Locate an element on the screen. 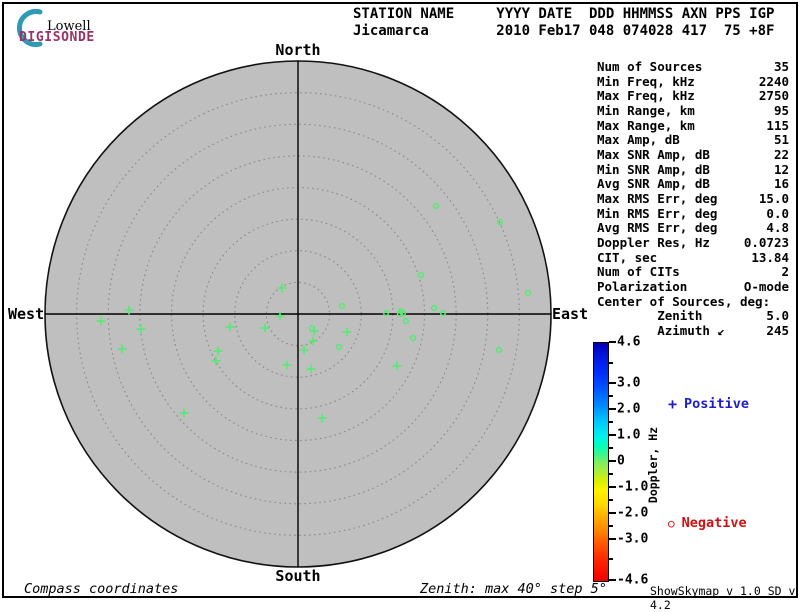 The image size is (800, 612). colorbar-tick-label: -2.0 is located at coordinates (633, 513).